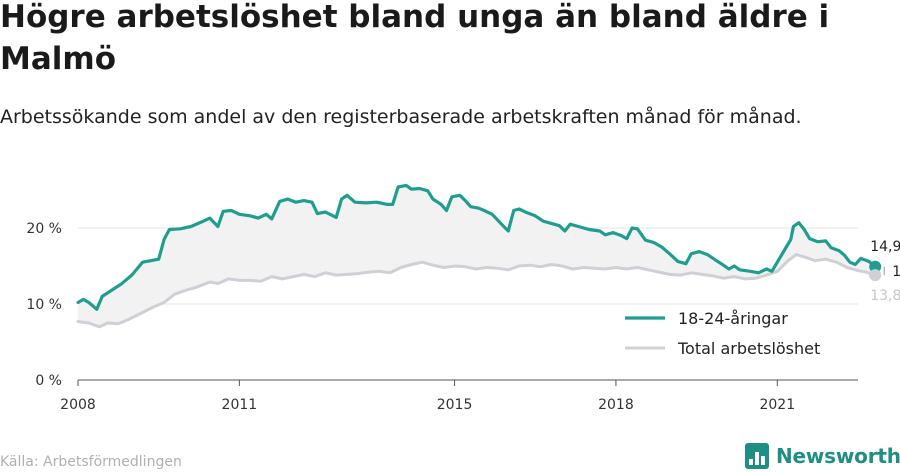 The height and width of the screenshot is (474, 900). What do you see at coordinates (455, 405) in the screenshot?
I see `x-tick-label: 2015` at bounding box center [455, 405].